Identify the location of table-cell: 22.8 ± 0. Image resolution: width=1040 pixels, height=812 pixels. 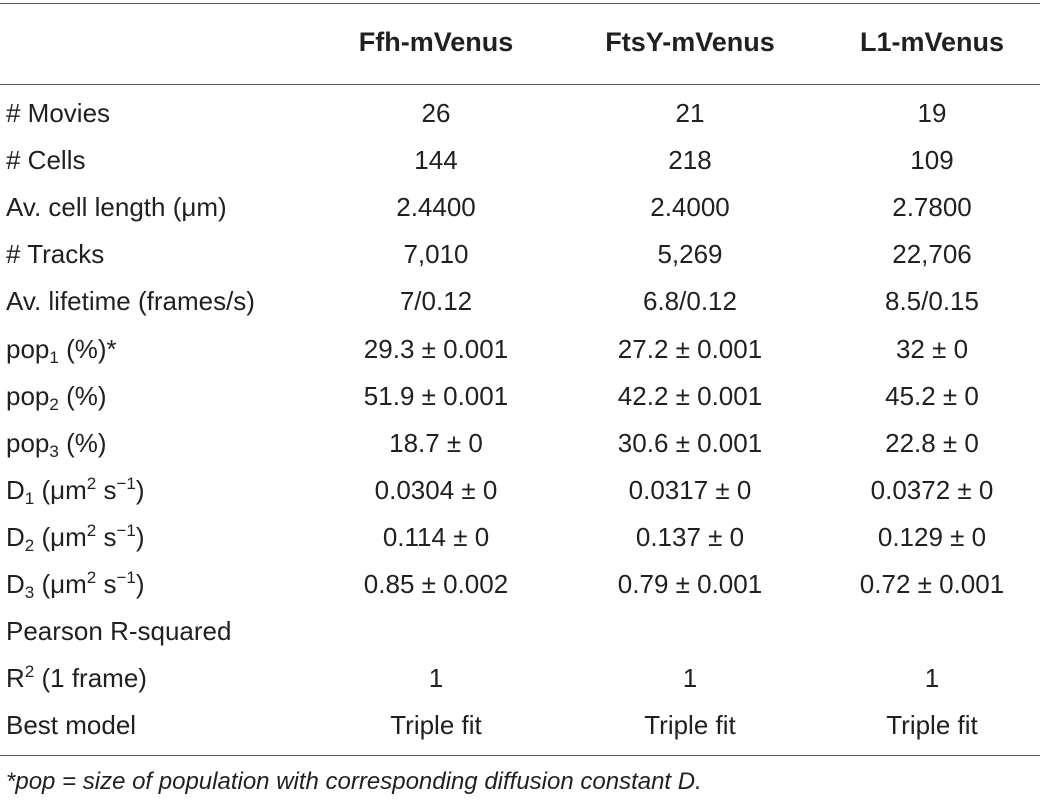
(932, 442).